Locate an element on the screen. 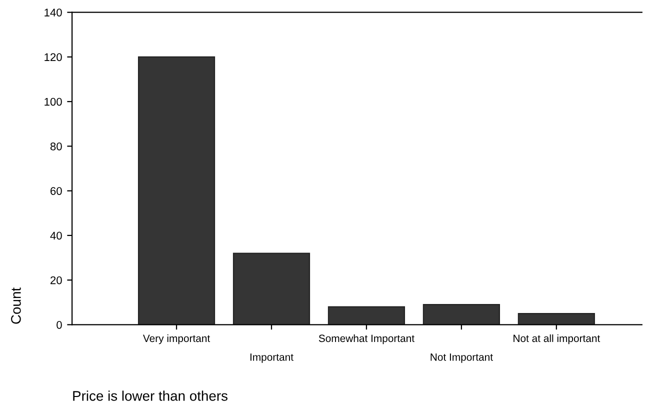 The height and width of the screenshot is (411, 655). y-tick-label: 20 is located at coordinates (56, 280).